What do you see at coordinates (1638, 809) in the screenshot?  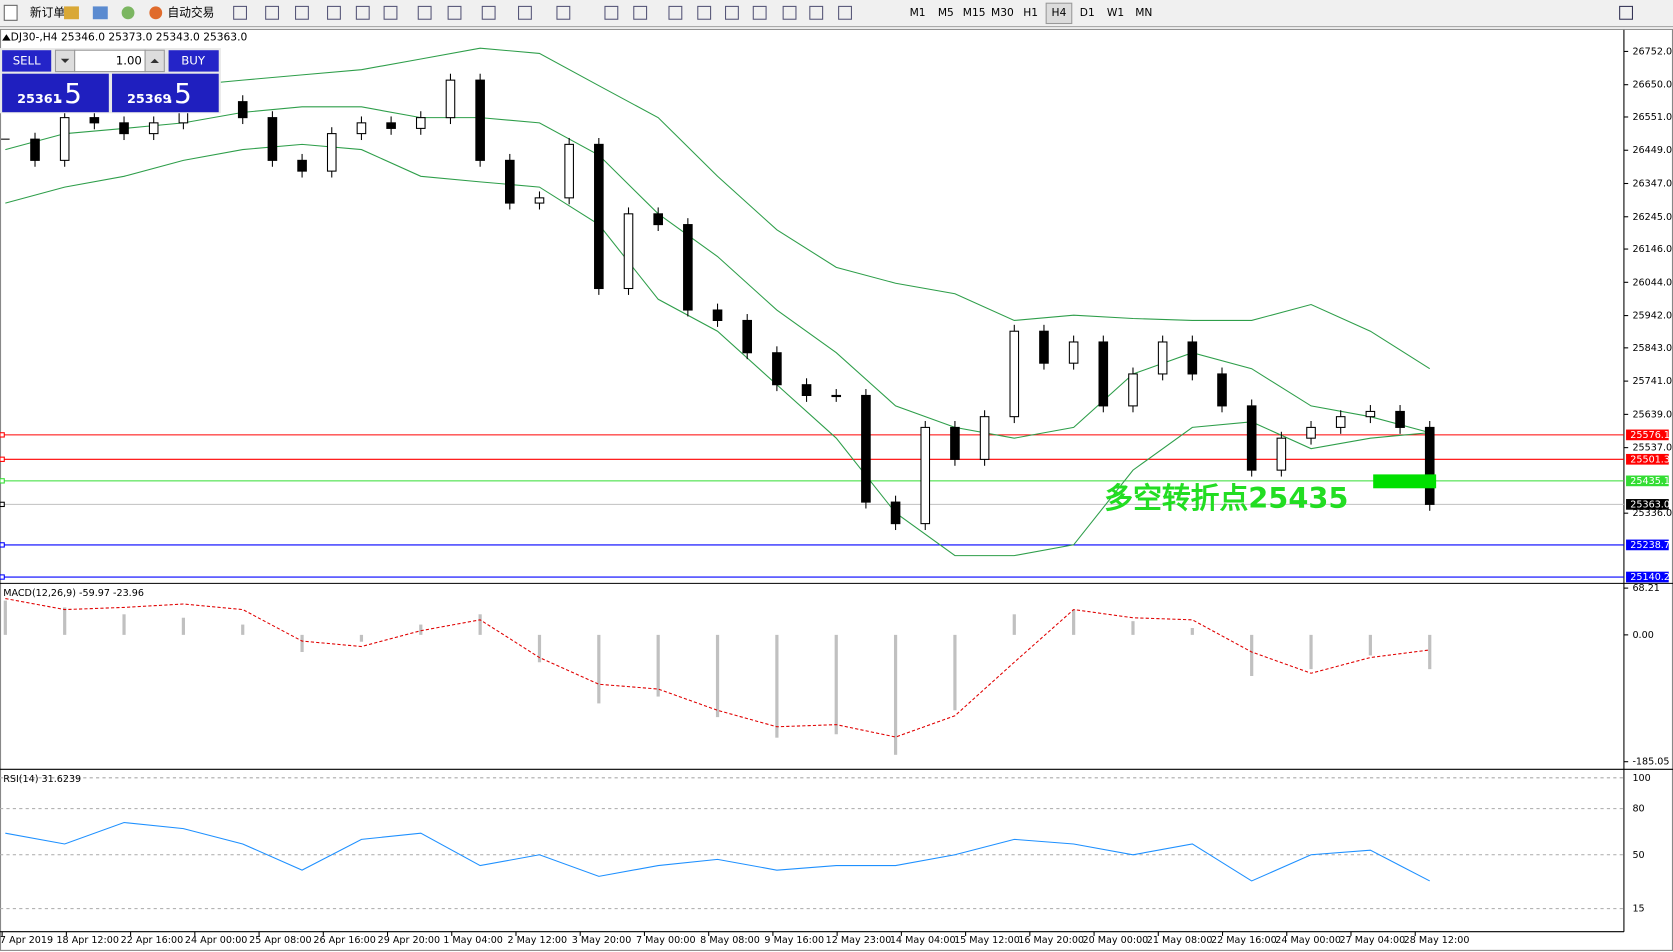 I see `rsi-tick-label: 80` at bounding box center [1638, 809].